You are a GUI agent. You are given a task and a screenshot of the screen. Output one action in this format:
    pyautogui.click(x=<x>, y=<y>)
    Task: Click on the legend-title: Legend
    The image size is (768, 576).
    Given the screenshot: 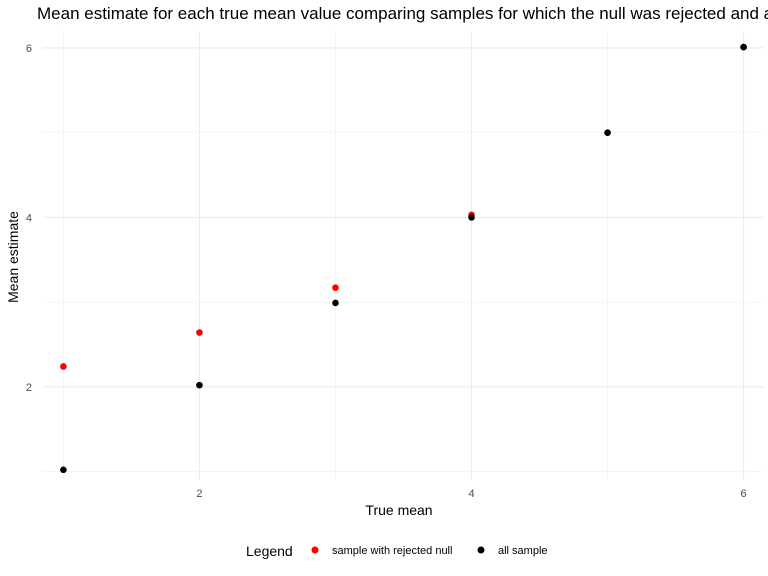 What is the action you would take?
    pyautogui.click(x=269, y=551)
    